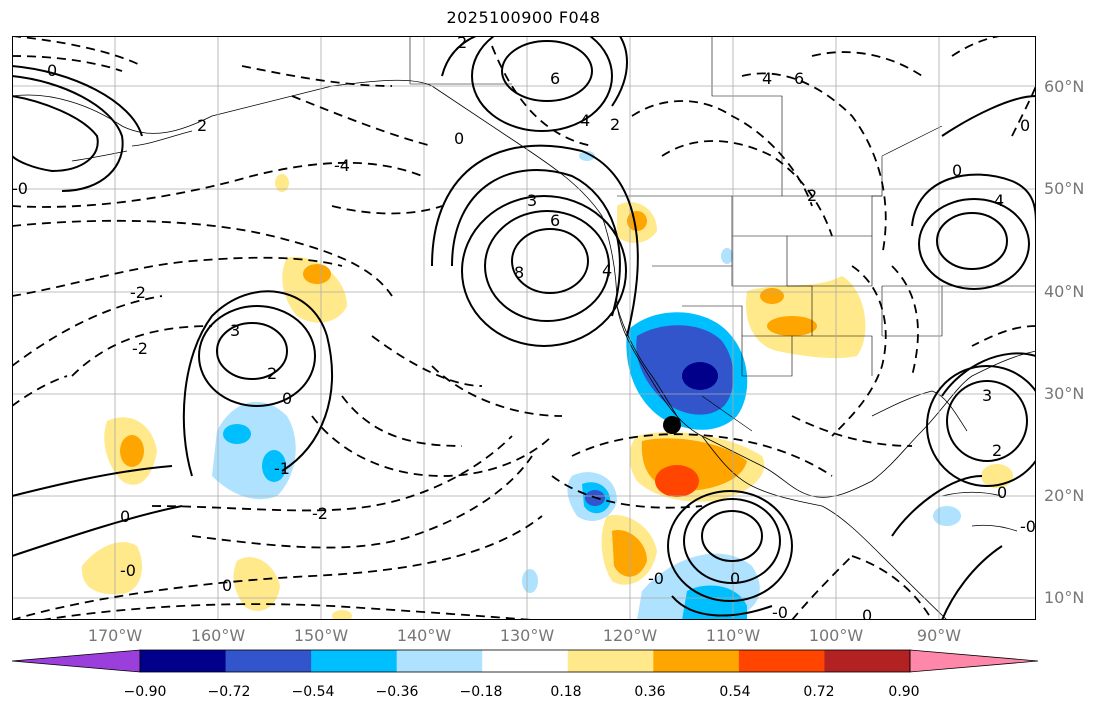 Image resolution: width=1105 pixels, height=712 pixels. I want to click on colorbar-tick: 0.90, so click(904, 692).